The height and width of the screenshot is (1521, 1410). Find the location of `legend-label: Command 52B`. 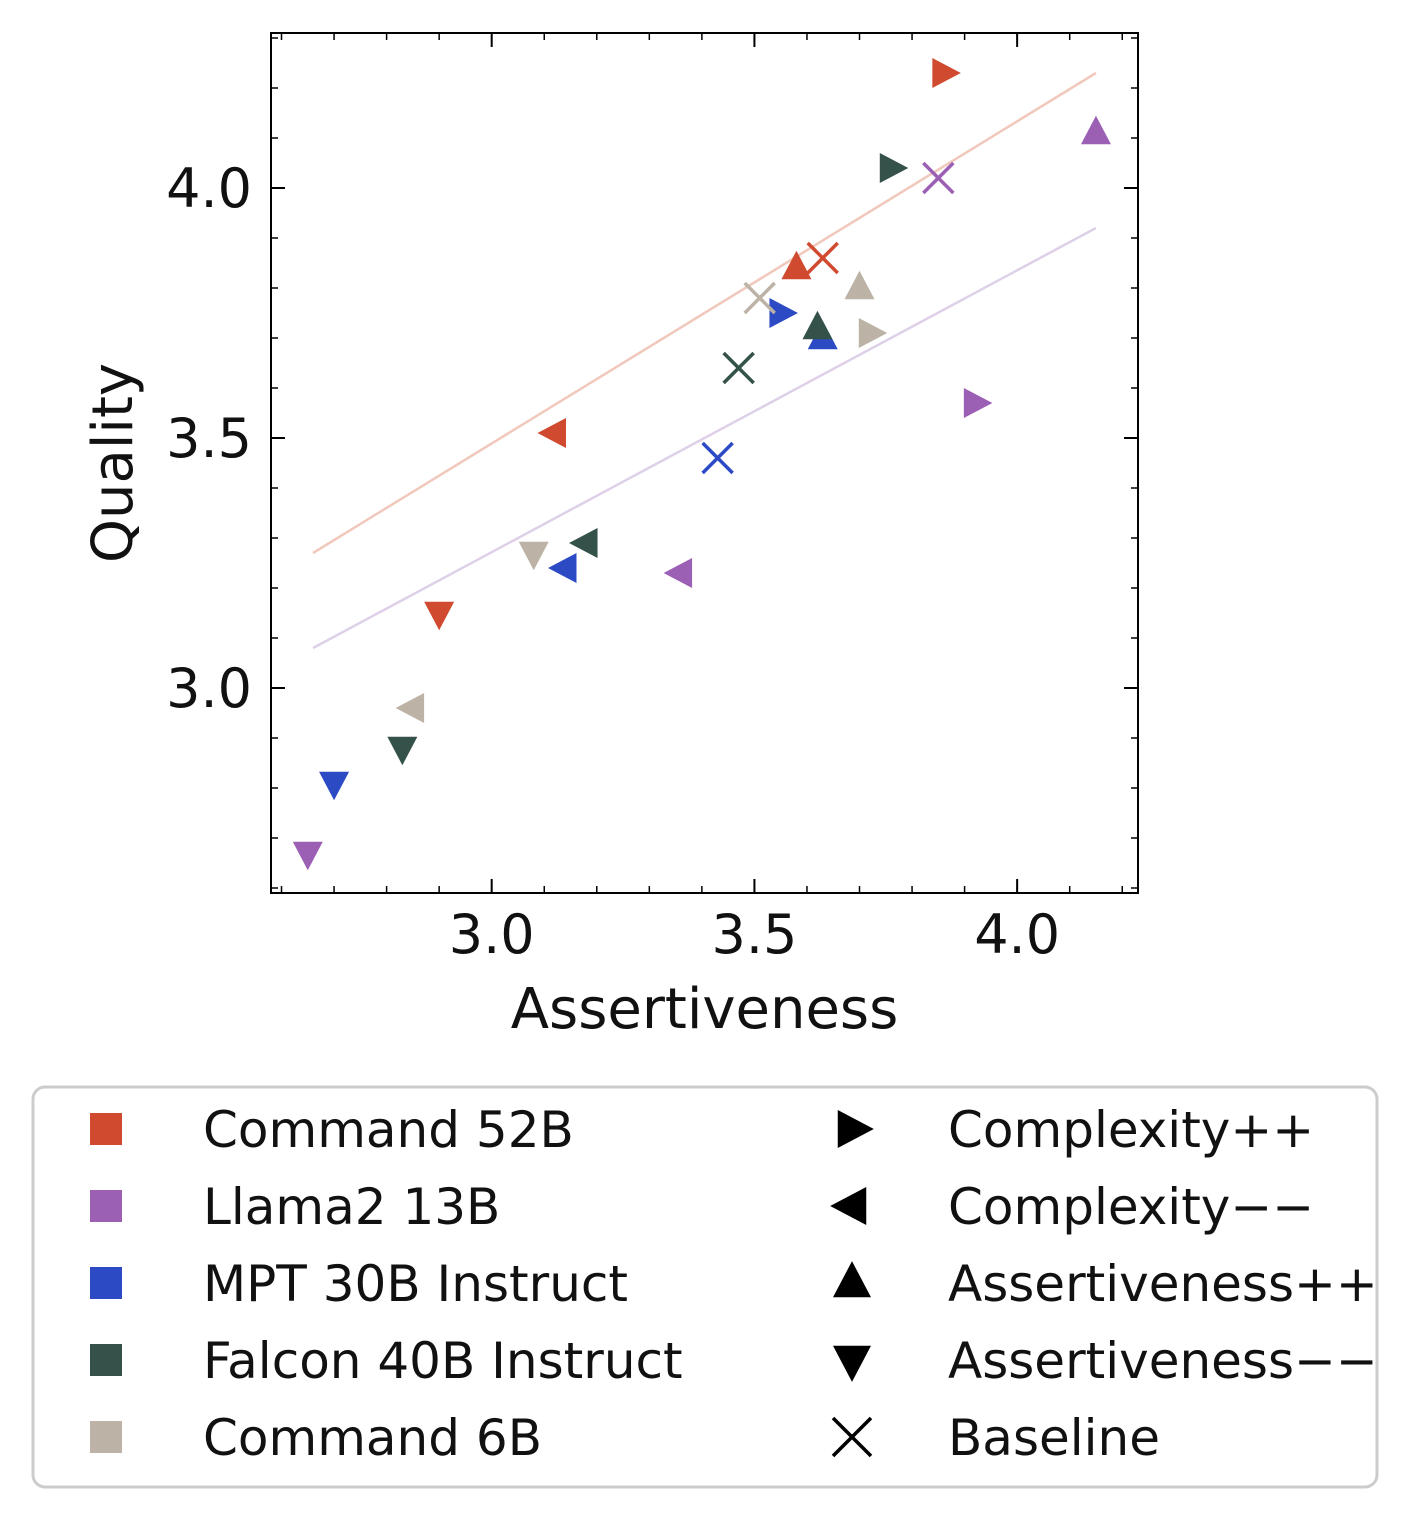

legend-label: Command 52B is located at coordinates (388, 1130).